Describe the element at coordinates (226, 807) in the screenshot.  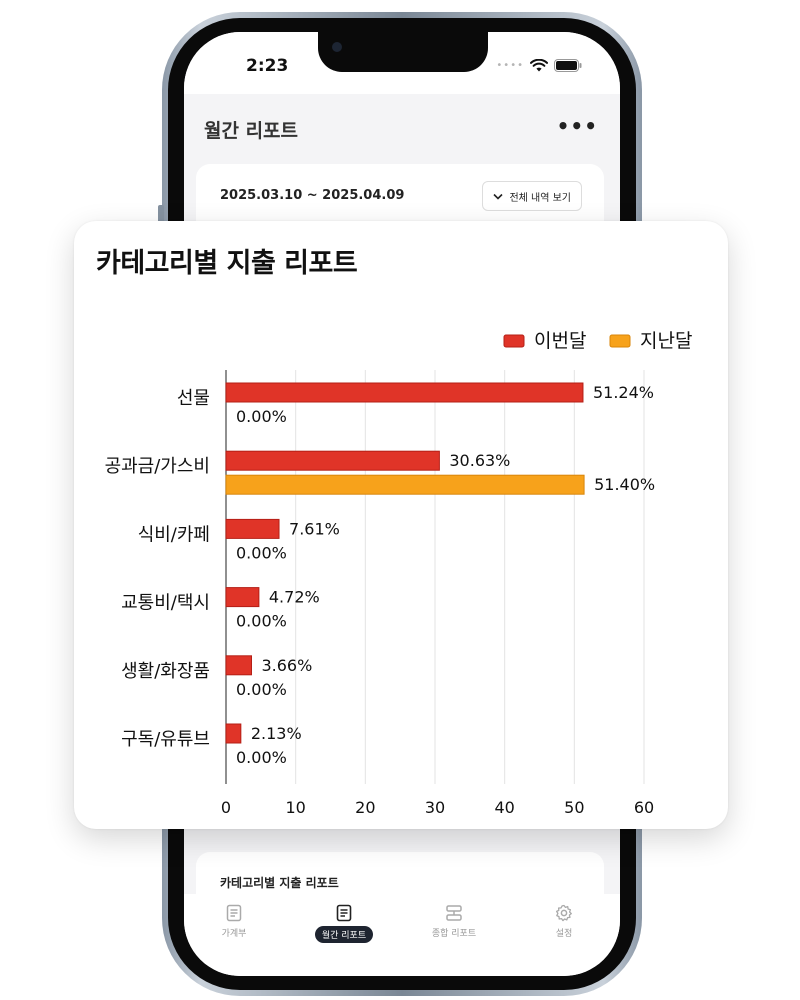
I see `x-tick-label: 0` at that location.